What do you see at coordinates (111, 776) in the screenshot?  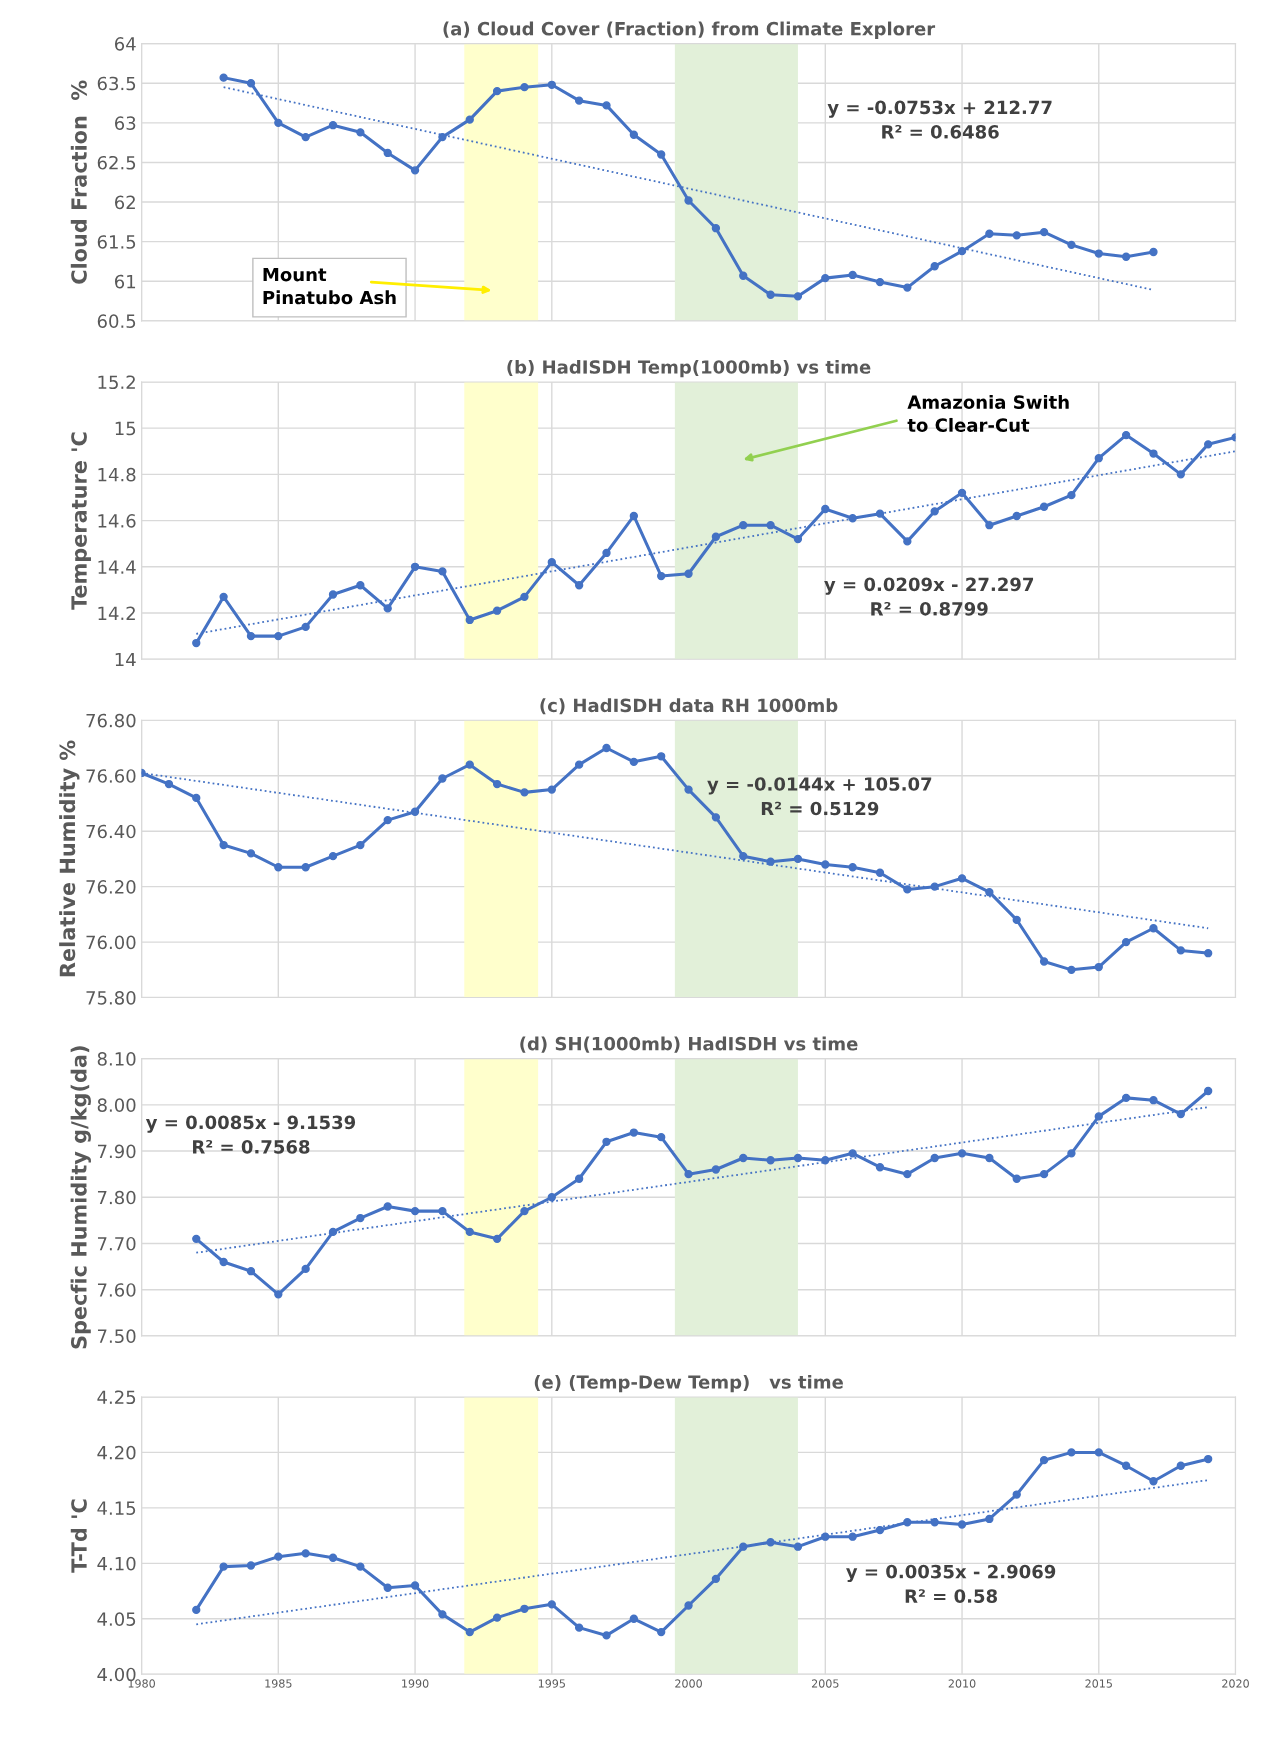 I see `y-tick-label: 76.60` at bounding box center [111, 776].